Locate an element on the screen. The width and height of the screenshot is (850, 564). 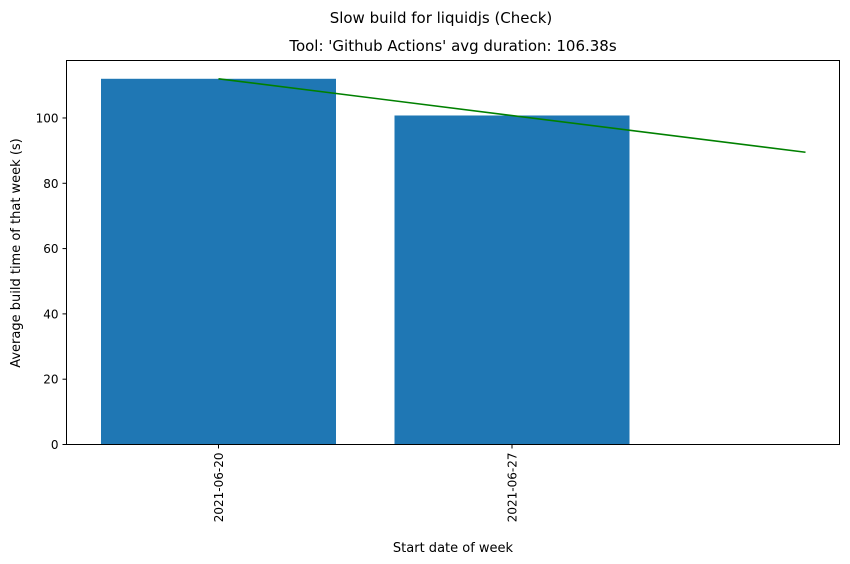
x-tick-label: 2021-06-20 is located at coordinates (219, 488).